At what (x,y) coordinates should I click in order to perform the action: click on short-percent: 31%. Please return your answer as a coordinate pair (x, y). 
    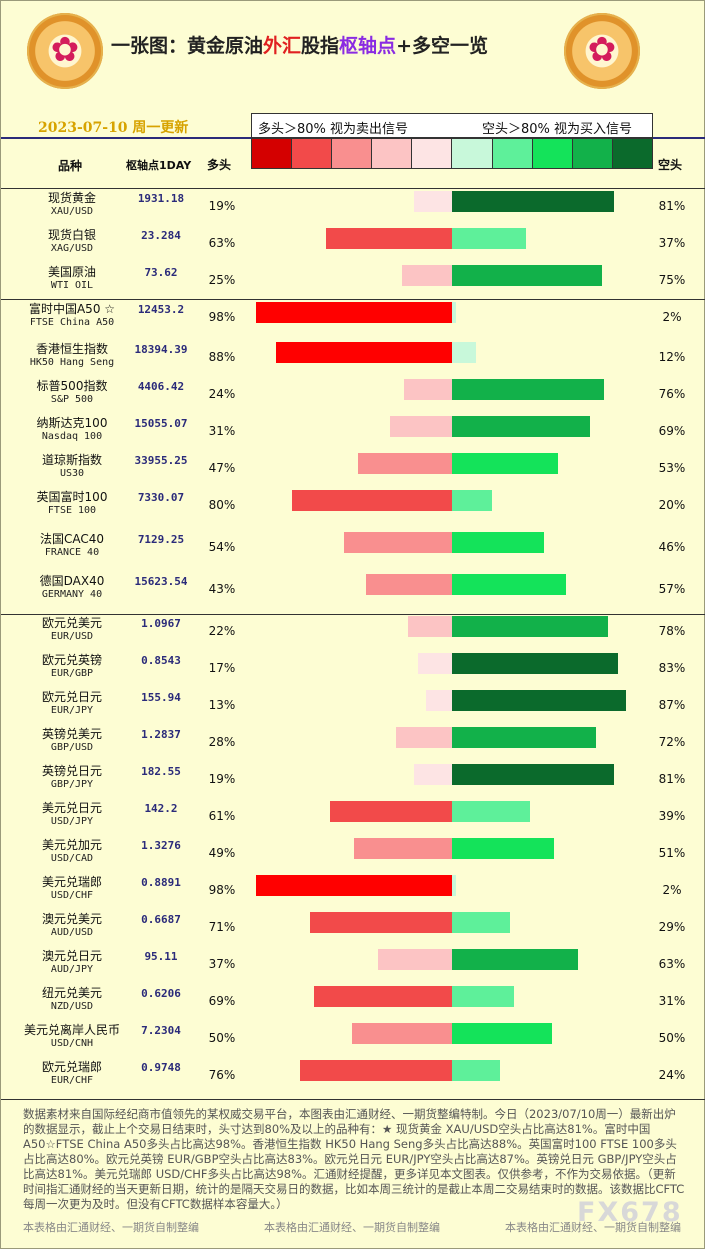
    Looking at the image, I should click on (672, 1001).